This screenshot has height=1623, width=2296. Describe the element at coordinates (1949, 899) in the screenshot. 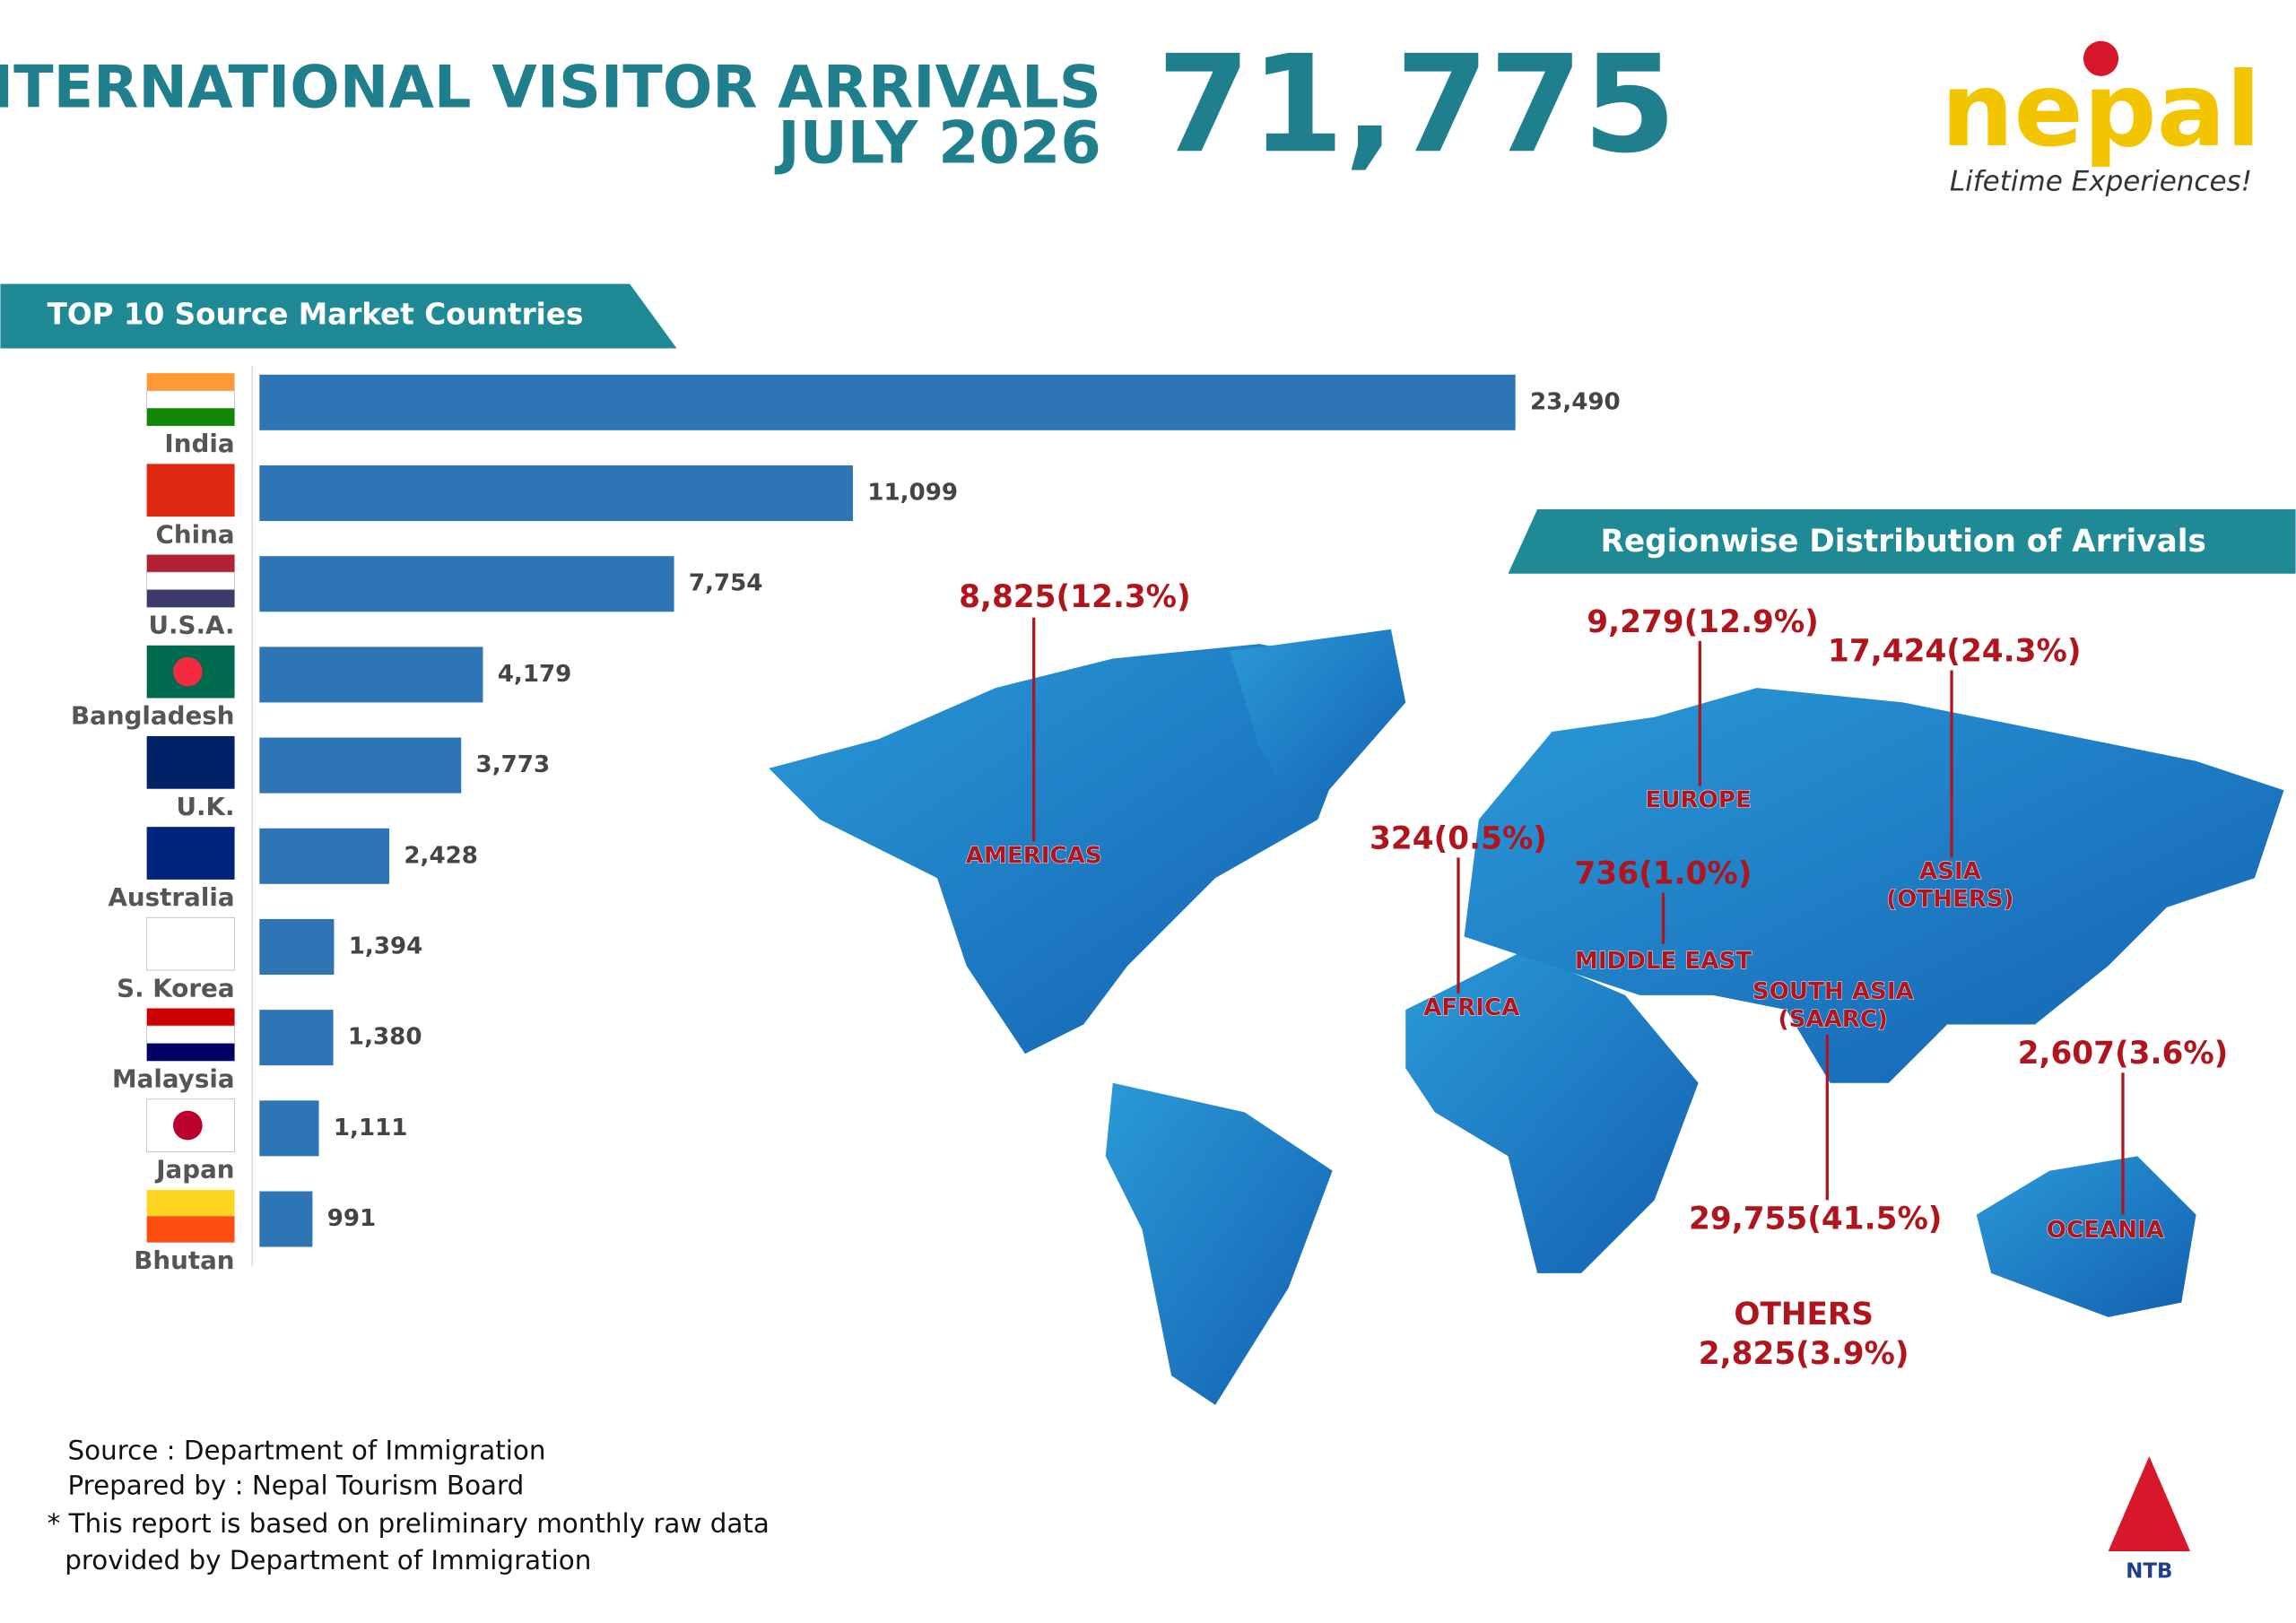

I see `region-name: (OTHERS)` at that location.